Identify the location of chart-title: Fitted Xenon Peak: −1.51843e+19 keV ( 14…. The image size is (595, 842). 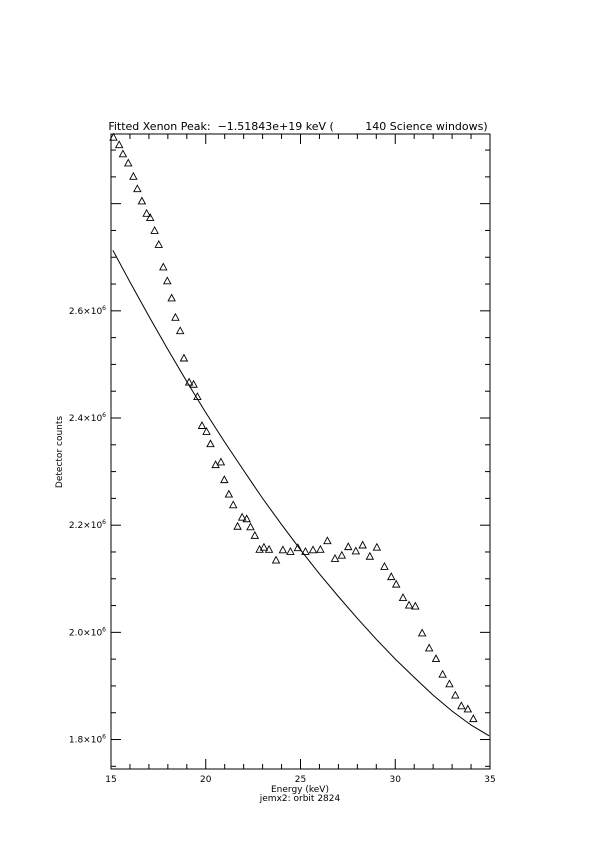
(297, 126).